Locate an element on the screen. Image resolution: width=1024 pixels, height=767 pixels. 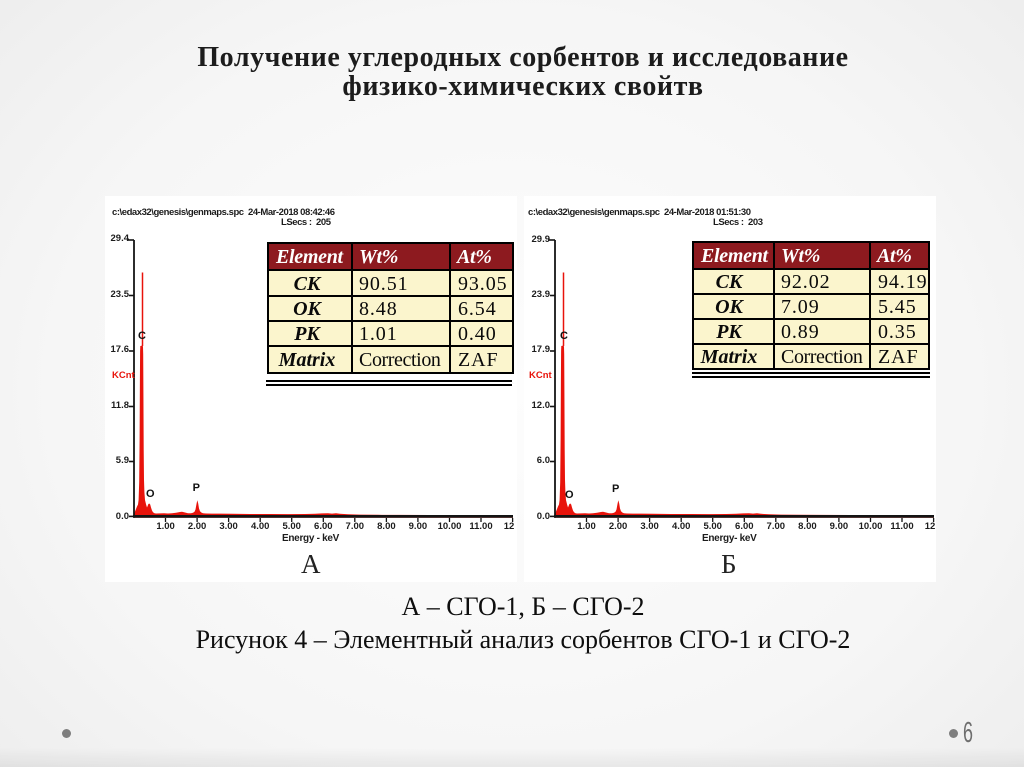
svg-text: 6 is located at coordinates (968, 732).